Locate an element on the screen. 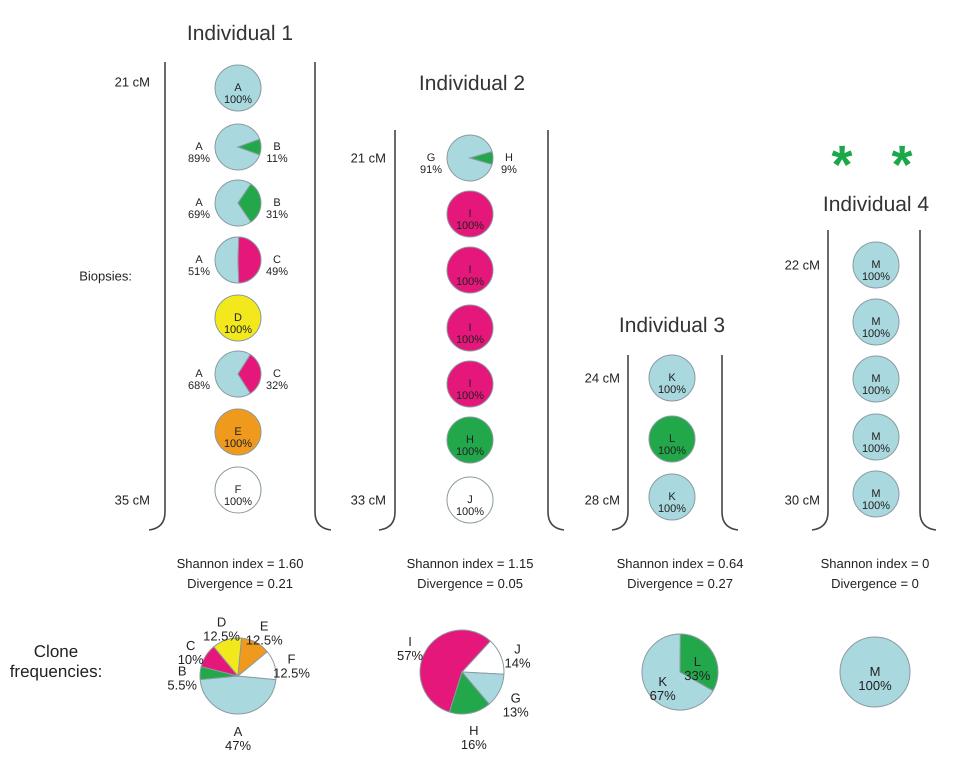 This screenshot has width=957, height=757. data-label: 89% is located at coordinates (199, 159).